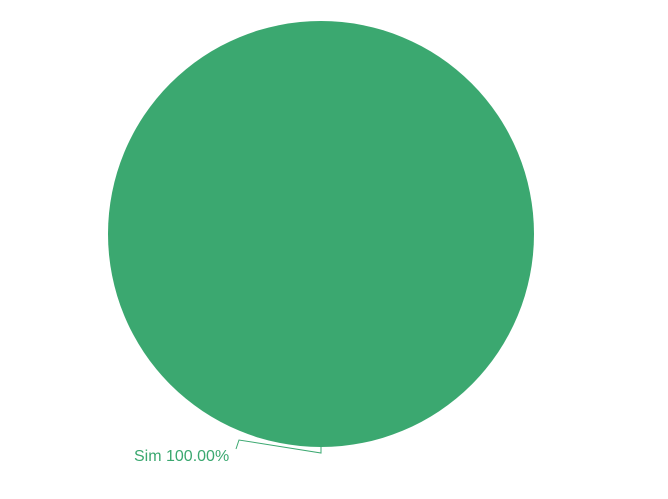  Describe the element at coordinates (278, 446) in the screenshot. I see `slice-leader-line` at that location.